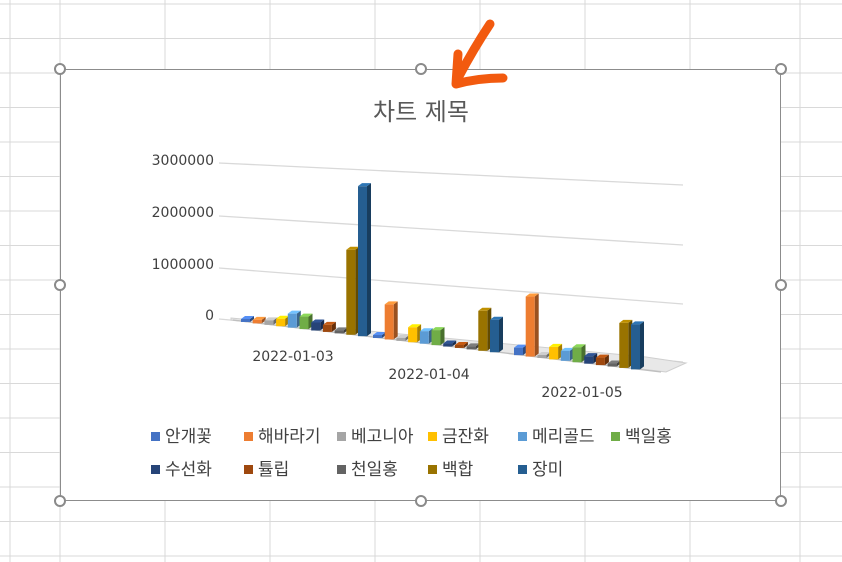 The image size is (842, 562). I want to click on gridline, so click(451, 286).